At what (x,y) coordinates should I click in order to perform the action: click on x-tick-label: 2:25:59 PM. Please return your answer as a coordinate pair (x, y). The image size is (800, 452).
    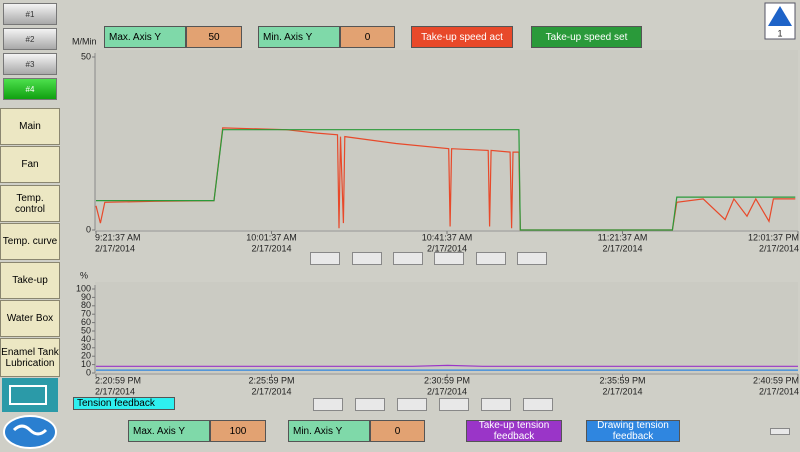
    Looking at the image, I should click on (271, 380).